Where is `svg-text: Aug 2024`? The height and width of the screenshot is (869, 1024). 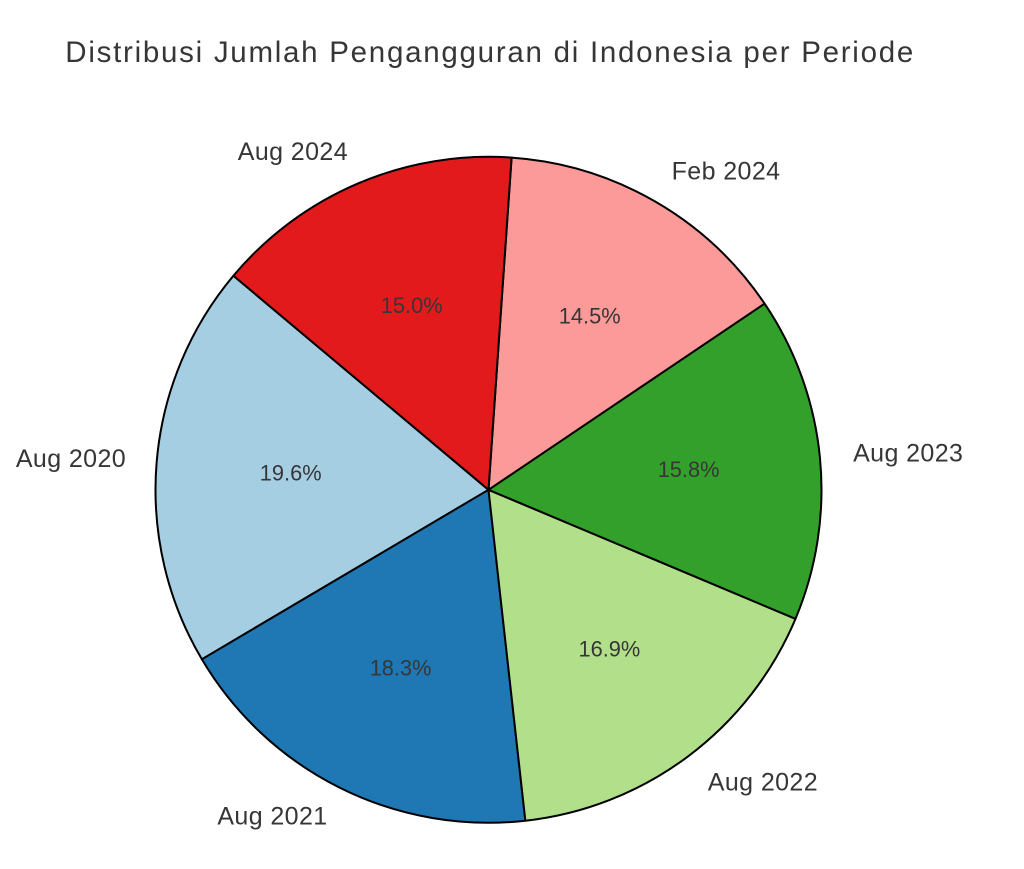 svg-text: Aug 2024 is located at coordinates (293, 152).